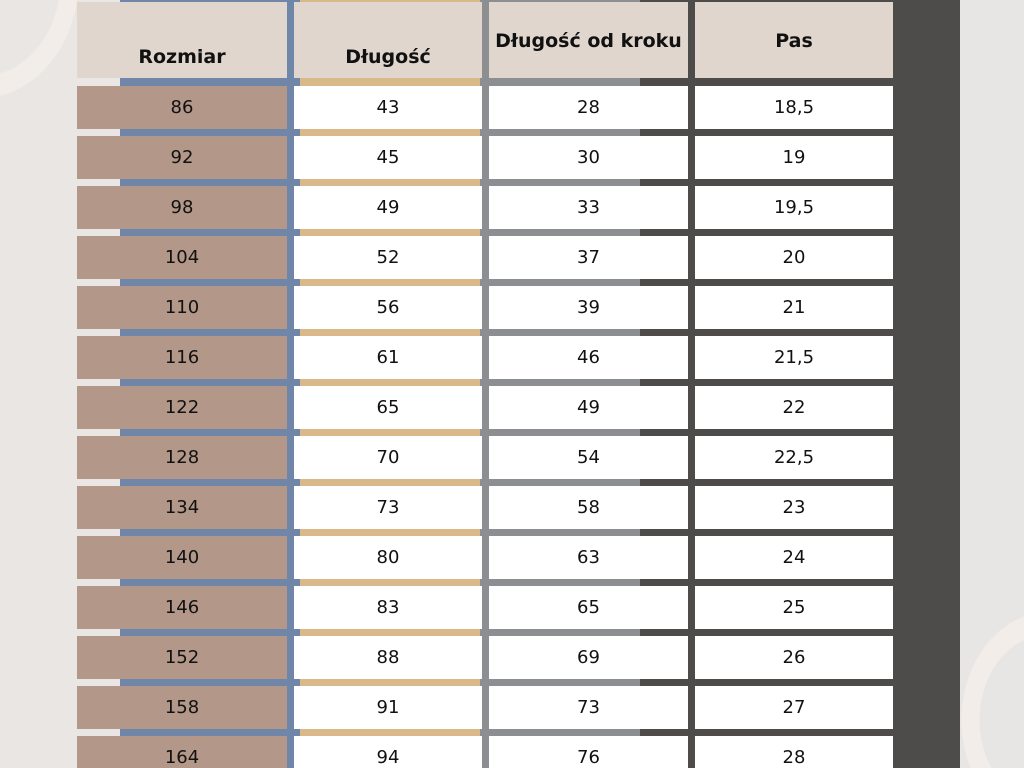  What do you see at coordinates (182, 257) in the screenshot?
I see `size-cell: 104` at bounding box center [182, 257].